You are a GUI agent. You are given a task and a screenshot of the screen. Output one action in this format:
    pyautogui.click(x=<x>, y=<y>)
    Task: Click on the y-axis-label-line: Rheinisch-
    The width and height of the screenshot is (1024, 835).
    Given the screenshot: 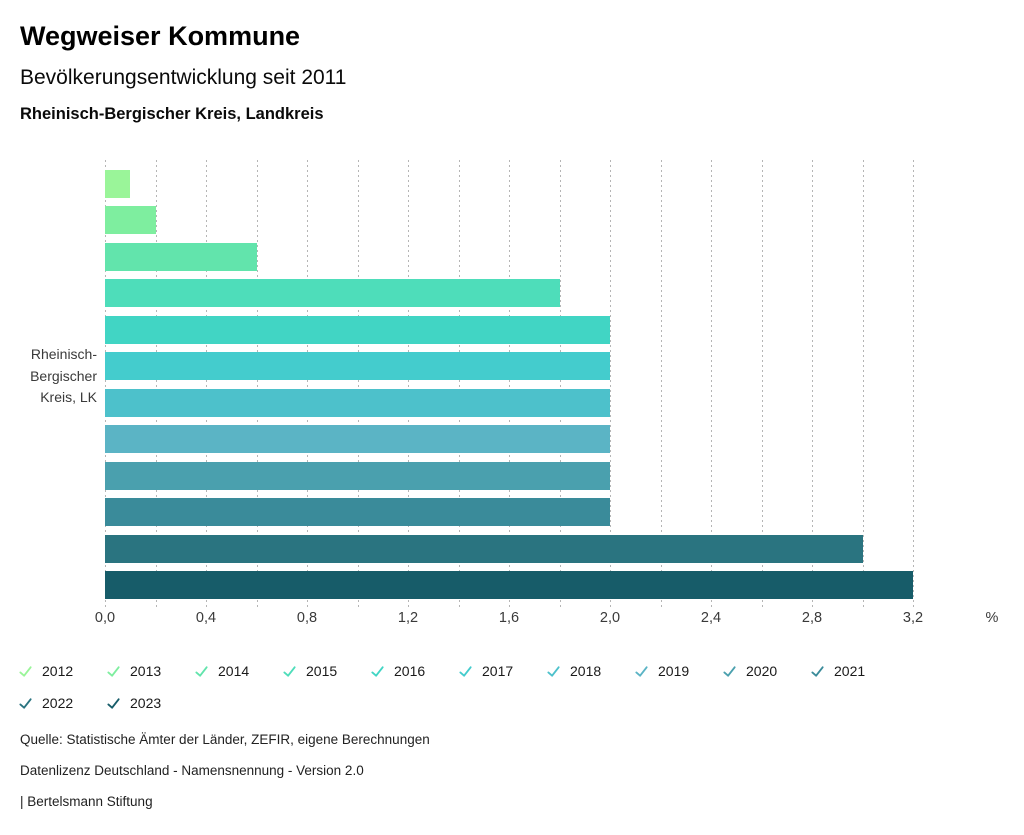 What is the action you would take?
    pyautogui.click(x=63, y=354)
    